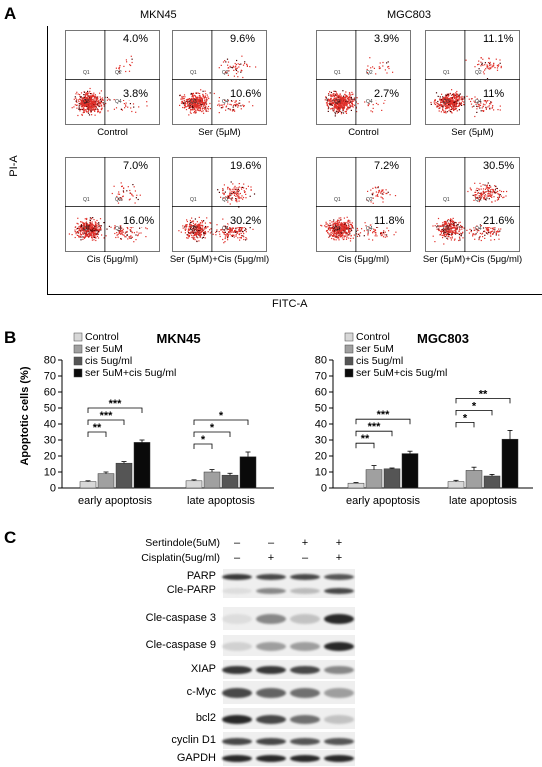 The image size is (542, 767). Describe the element at coordinates (246, 221) in the screenshot. I see `lower-right-percent: 30.2%` at that location.